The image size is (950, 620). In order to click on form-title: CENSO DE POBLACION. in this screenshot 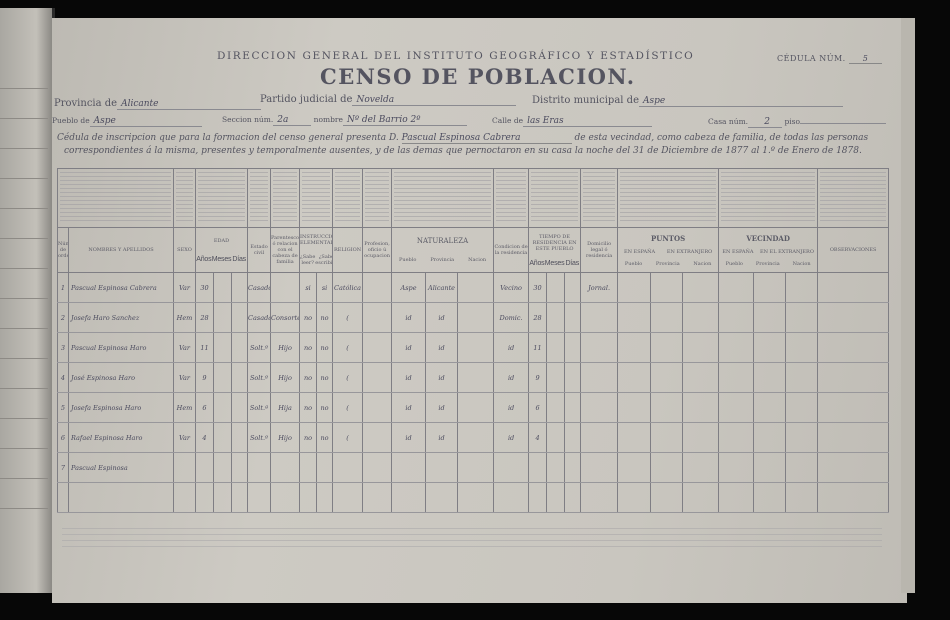, I will do `click(478, 76)`.